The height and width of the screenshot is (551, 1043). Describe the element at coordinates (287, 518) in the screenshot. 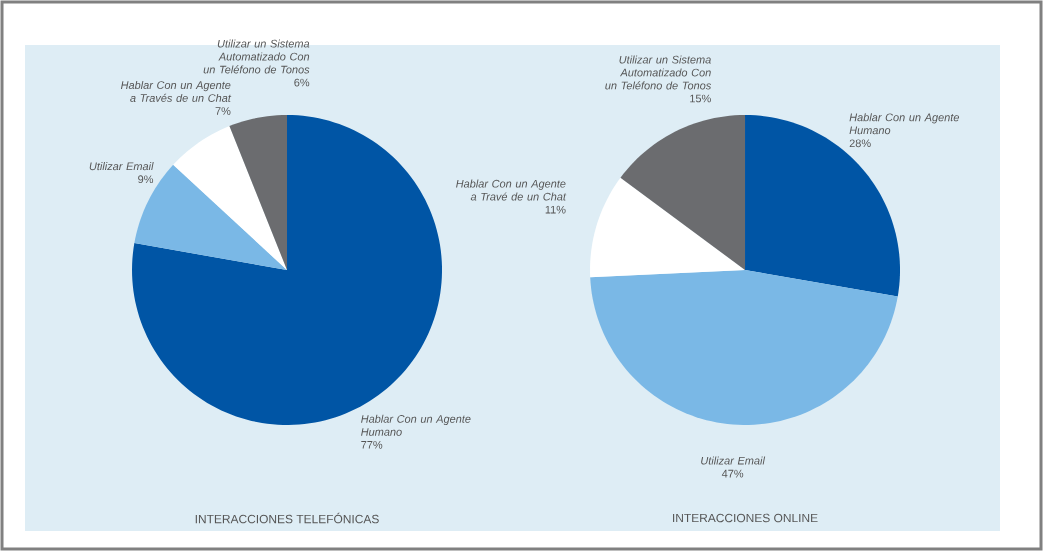

I see `text: INTERACCIONES TELEFÓNICAS` at that location.